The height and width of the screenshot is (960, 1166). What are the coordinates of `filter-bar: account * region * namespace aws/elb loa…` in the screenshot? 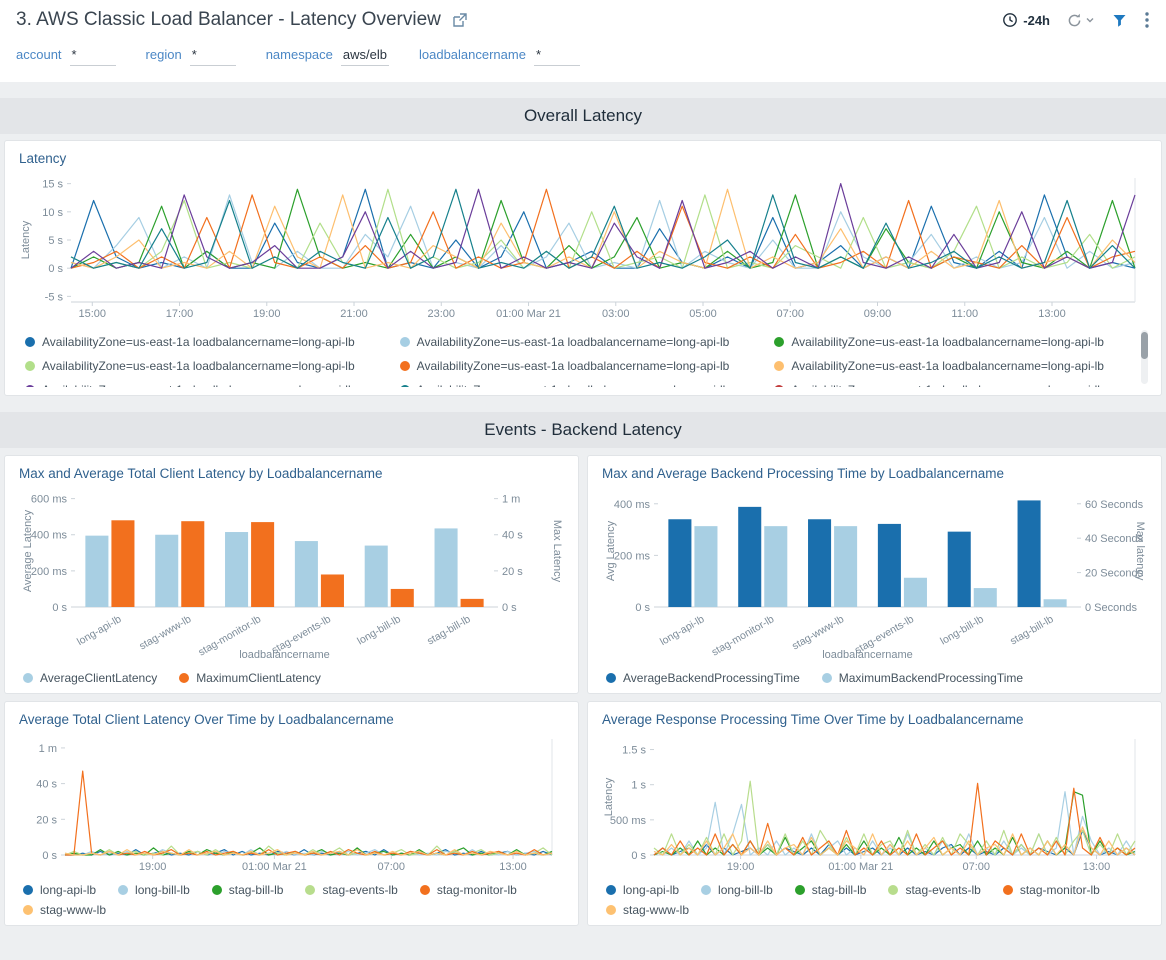 It's located at (583, 56).